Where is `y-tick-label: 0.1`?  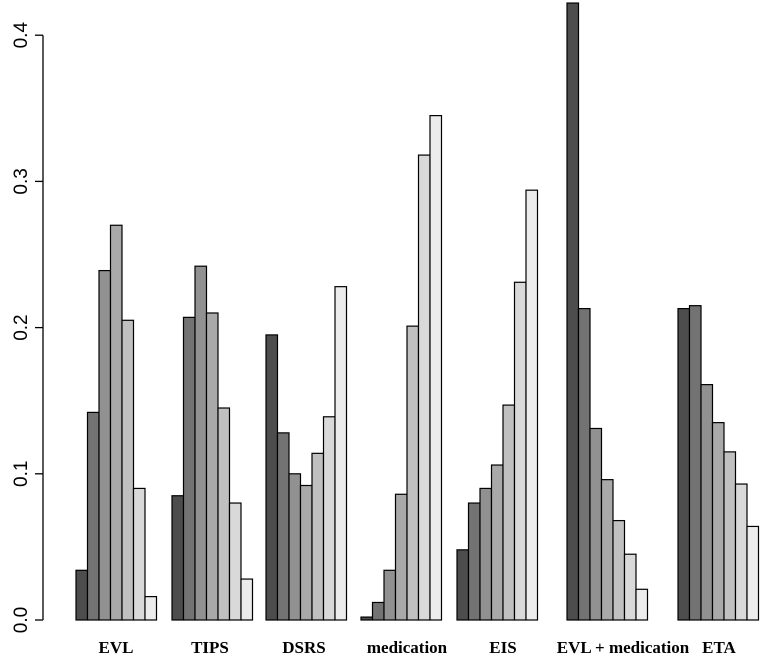 y-tick-label: 0.1 is located at coordinates (21, 474).